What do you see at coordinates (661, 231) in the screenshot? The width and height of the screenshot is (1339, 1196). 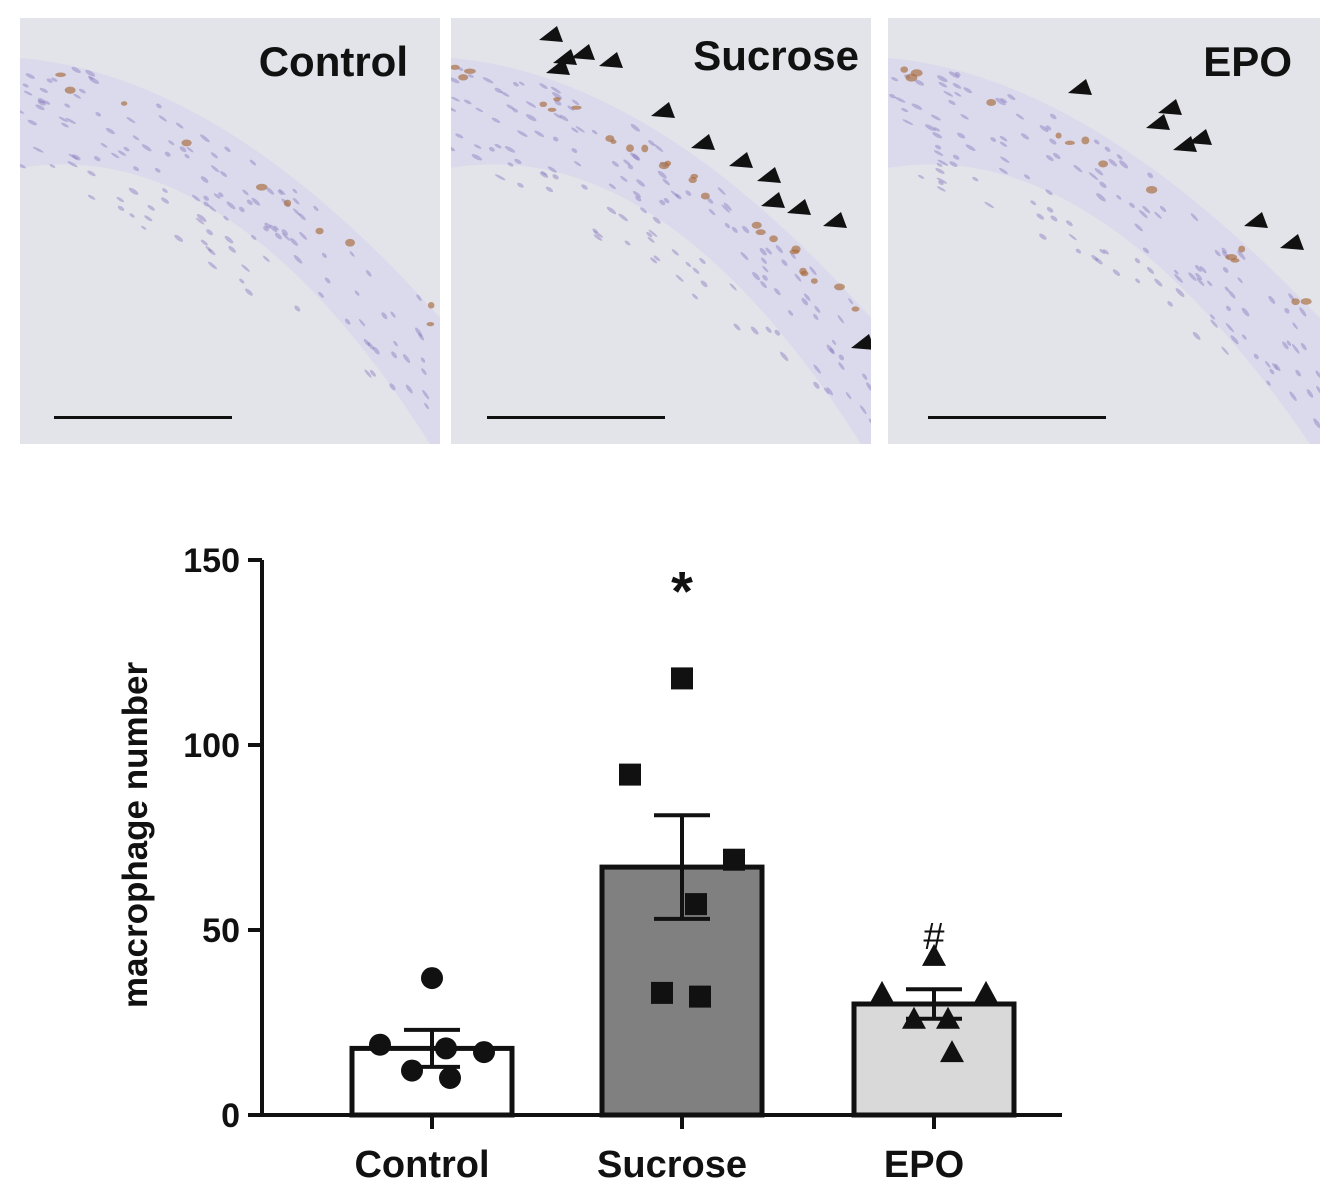 I see `tissue-image-sucrose` at bounding box center [661, 231].